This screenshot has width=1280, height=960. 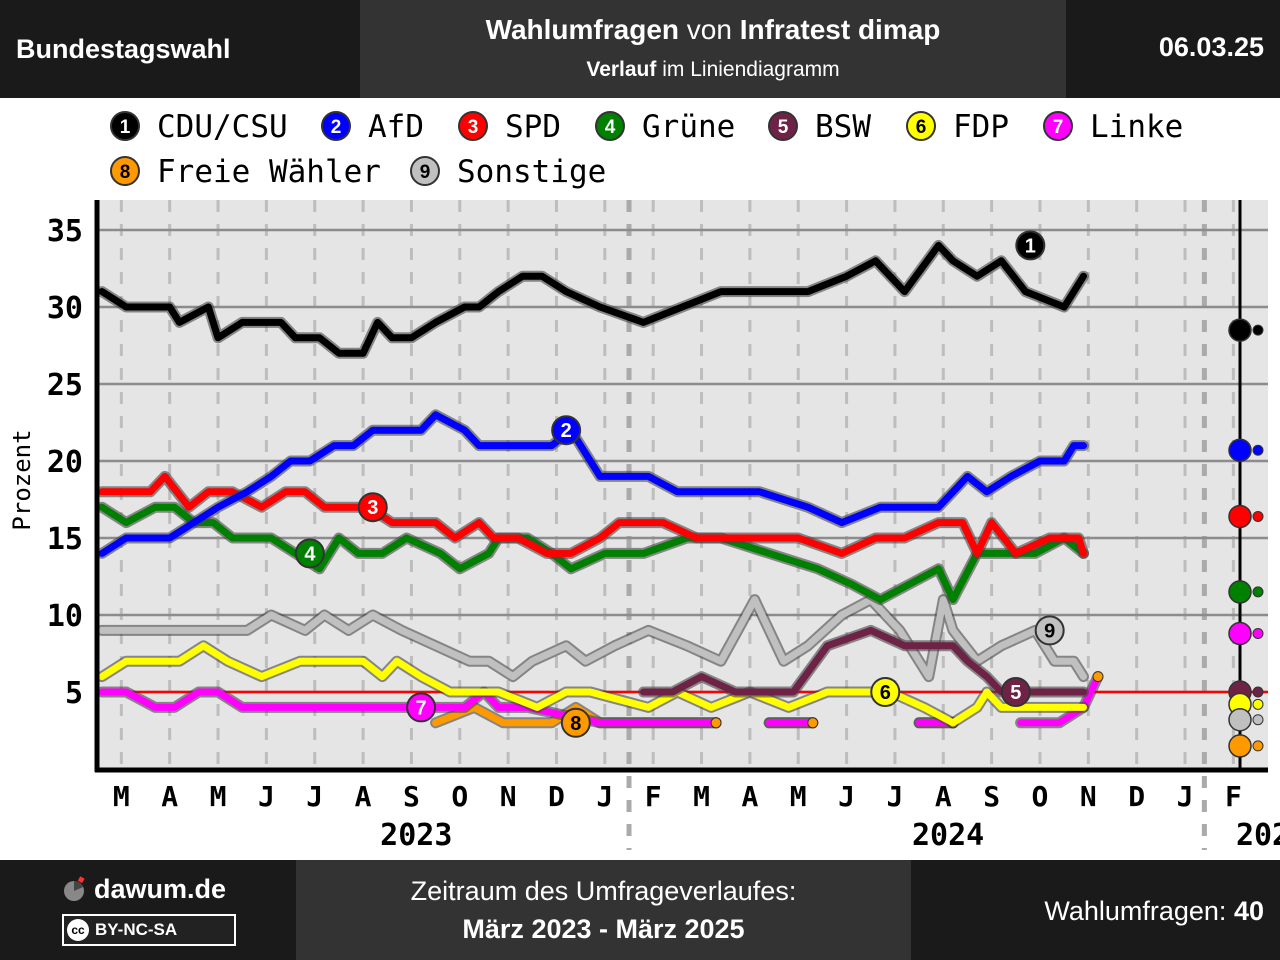 What do you see at coordinates (22, 479) in the screenshot?
I see `y-axis-label: Prozent` at bounding box center [22, 479].